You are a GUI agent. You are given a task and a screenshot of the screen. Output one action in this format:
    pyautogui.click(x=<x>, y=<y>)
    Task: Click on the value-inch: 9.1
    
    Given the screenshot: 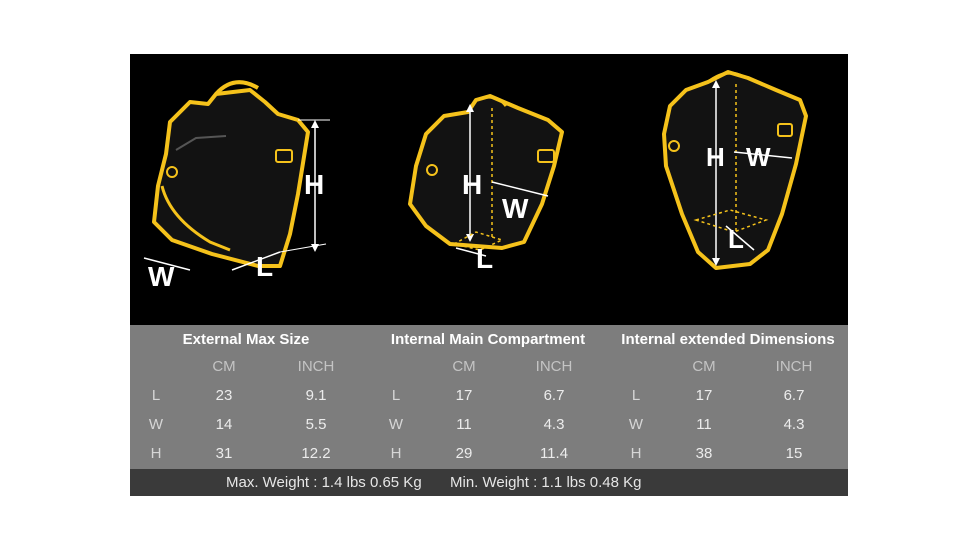 What is the action you would take?
    pyautogui.click(x=316, y=395)
    